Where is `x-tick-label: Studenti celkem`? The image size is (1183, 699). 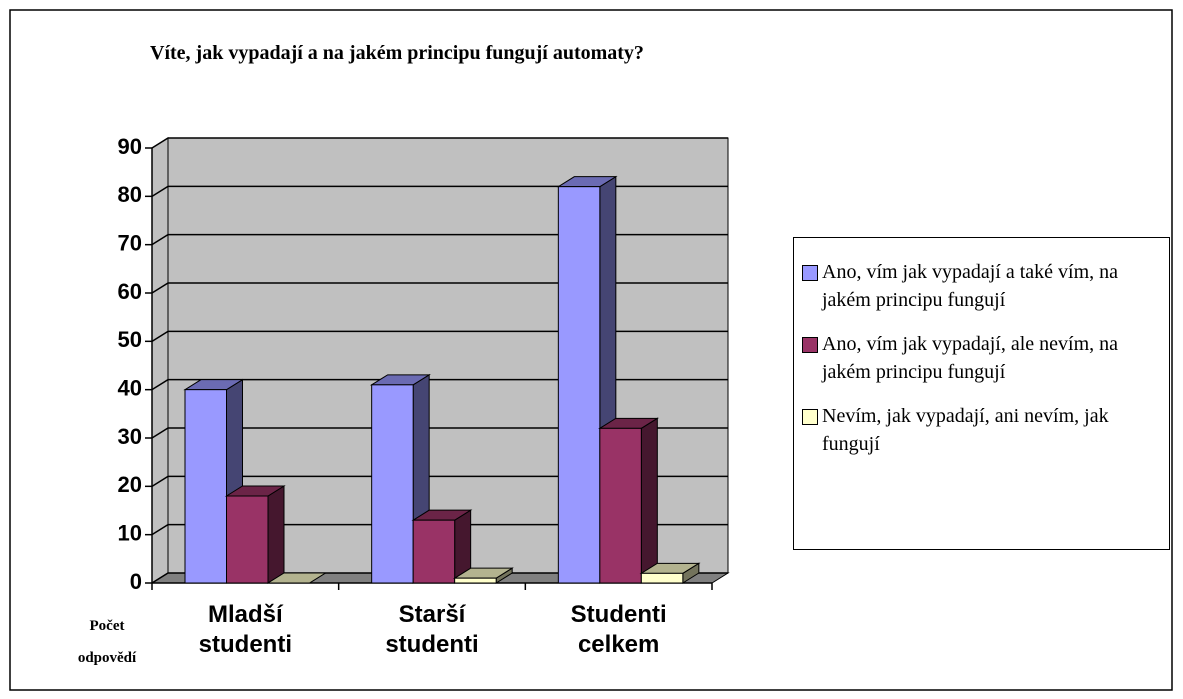
x-tick-label: Studenti celkem is located at coordinates (618, 629).